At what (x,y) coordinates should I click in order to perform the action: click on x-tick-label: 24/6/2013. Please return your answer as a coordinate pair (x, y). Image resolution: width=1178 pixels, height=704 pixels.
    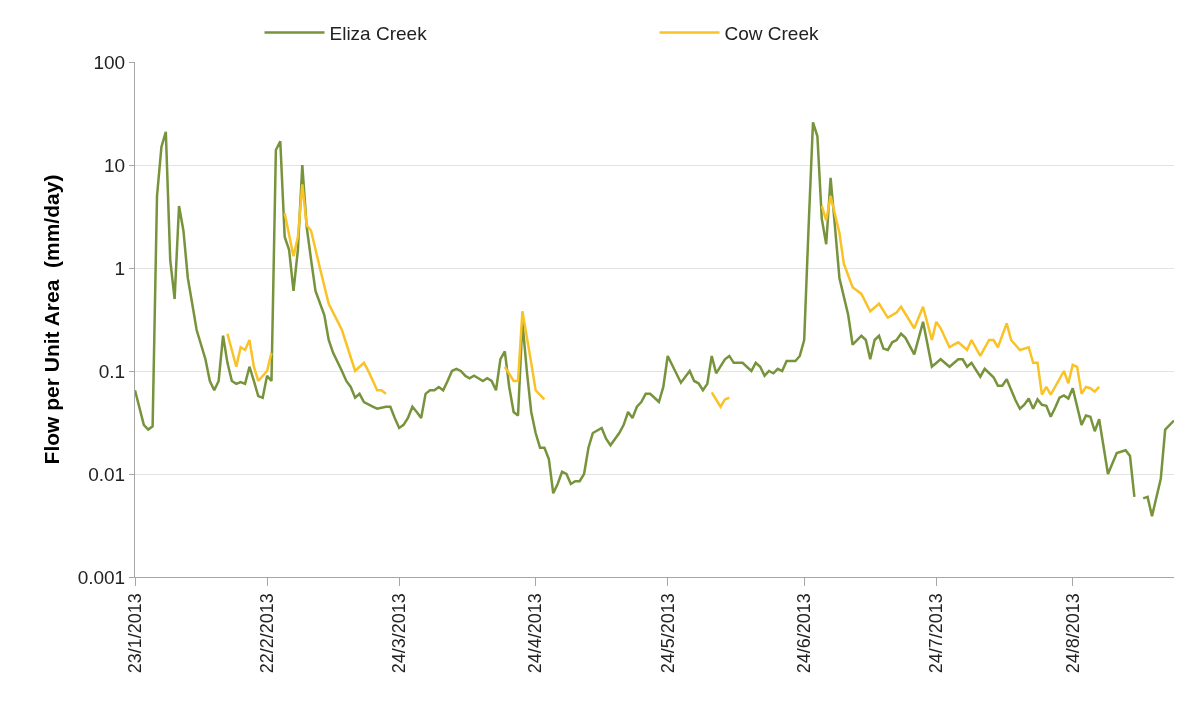
    Looking at the image, I should click on (804, 633).